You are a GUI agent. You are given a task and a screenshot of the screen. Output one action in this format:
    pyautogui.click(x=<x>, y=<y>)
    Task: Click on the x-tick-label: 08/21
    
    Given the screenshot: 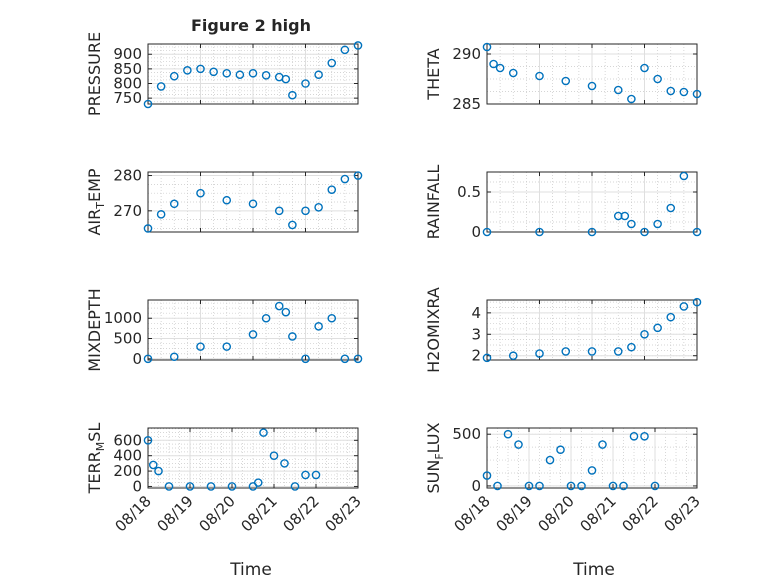 What is the action you would take?
    pyautogui.click(x=598, y=513)
    